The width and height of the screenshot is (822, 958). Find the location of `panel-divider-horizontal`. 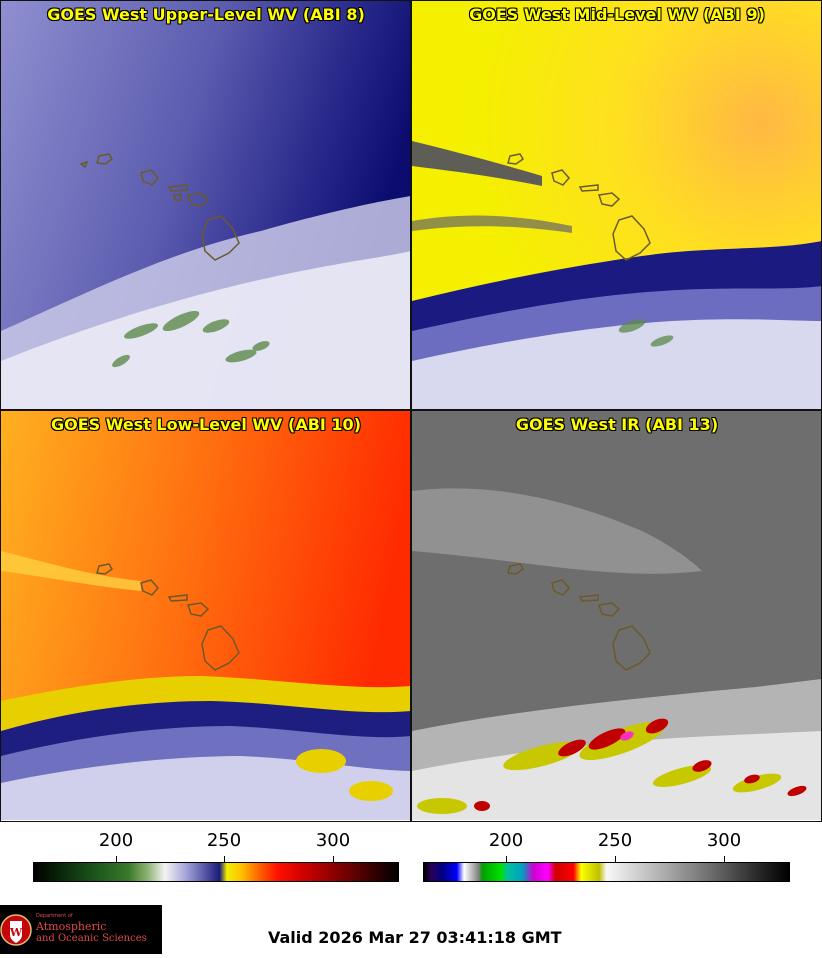

panel-divider-horizontal is located at coordinates (411, 410).